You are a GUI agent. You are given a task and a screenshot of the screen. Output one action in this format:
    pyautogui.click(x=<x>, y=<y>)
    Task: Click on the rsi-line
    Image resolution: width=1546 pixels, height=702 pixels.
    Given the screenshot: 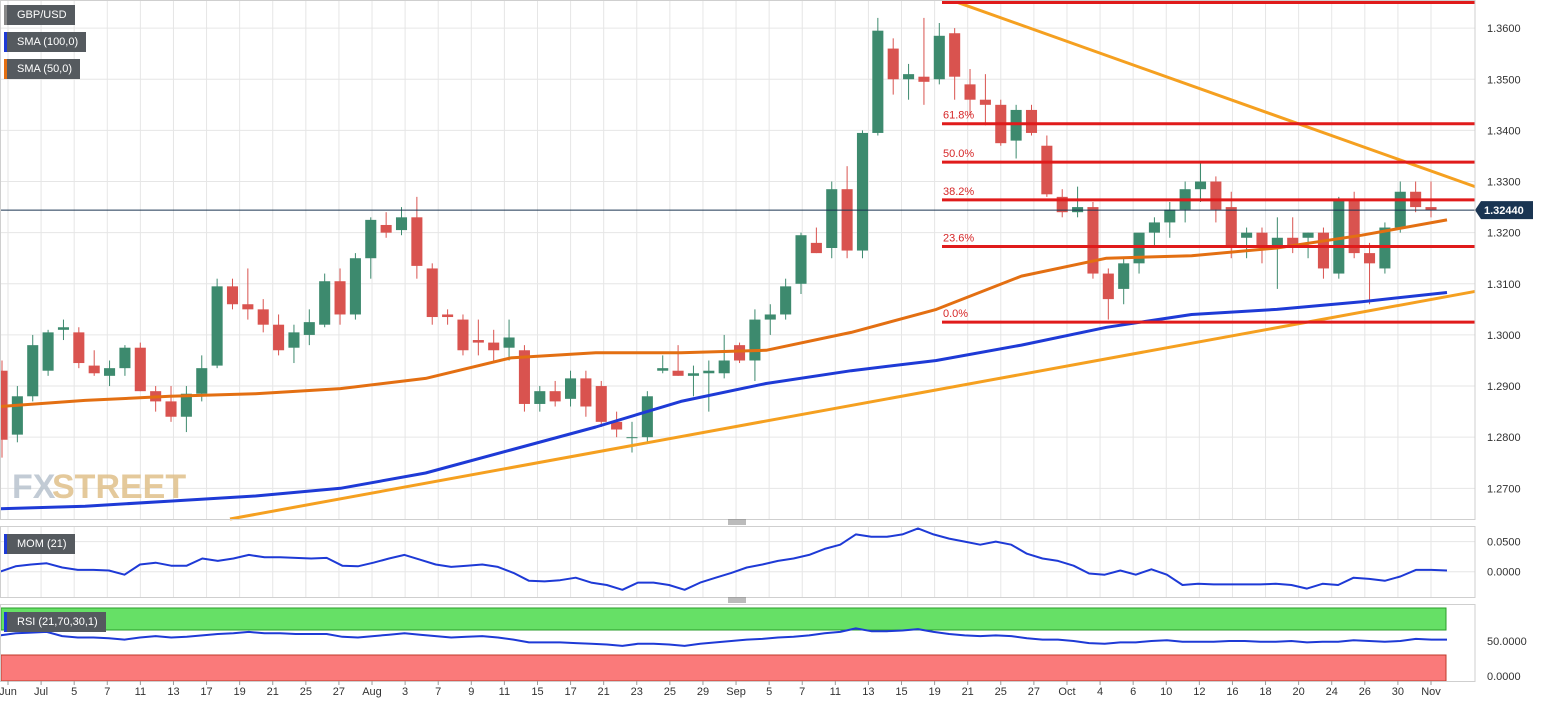 What is the action you would take?
    pyautogui.click(x=723, y=637)
    